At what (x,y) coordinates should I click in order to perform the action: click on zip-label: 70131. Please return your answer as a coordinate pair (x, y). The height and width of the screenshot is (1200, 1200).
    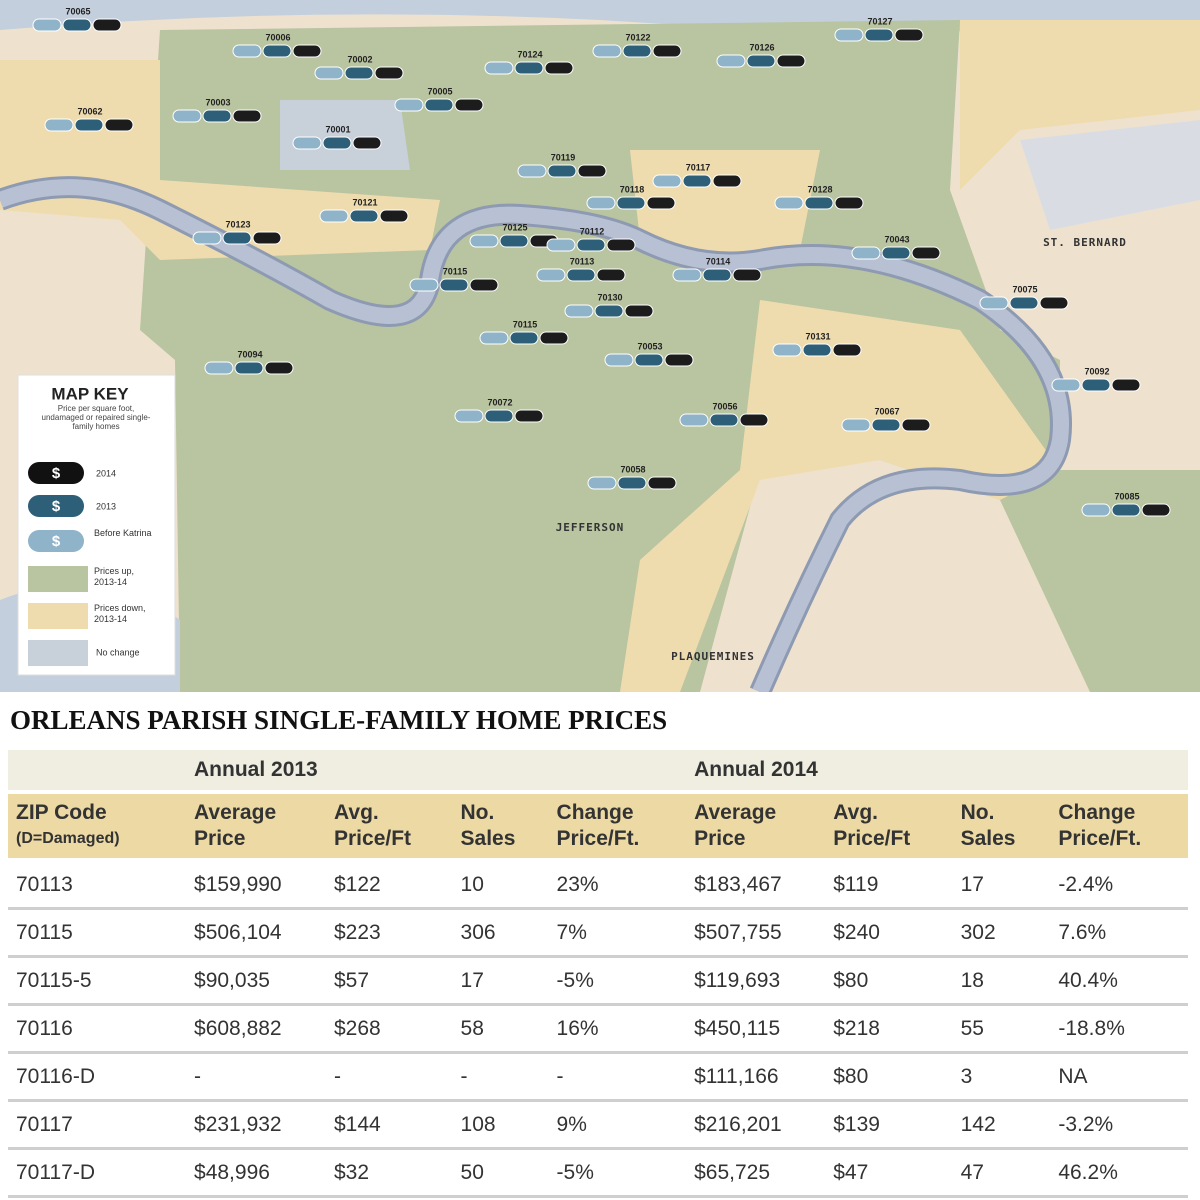
    Looking at the image, I should click on (817, 336).